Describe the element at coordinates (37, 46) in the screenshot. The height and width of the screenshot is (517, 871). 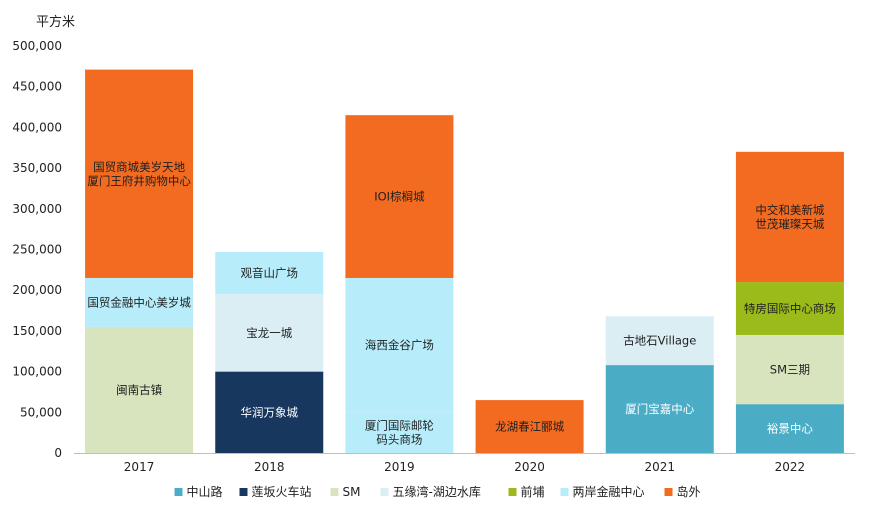
I see `y-tick-label: 500,000` at that location.